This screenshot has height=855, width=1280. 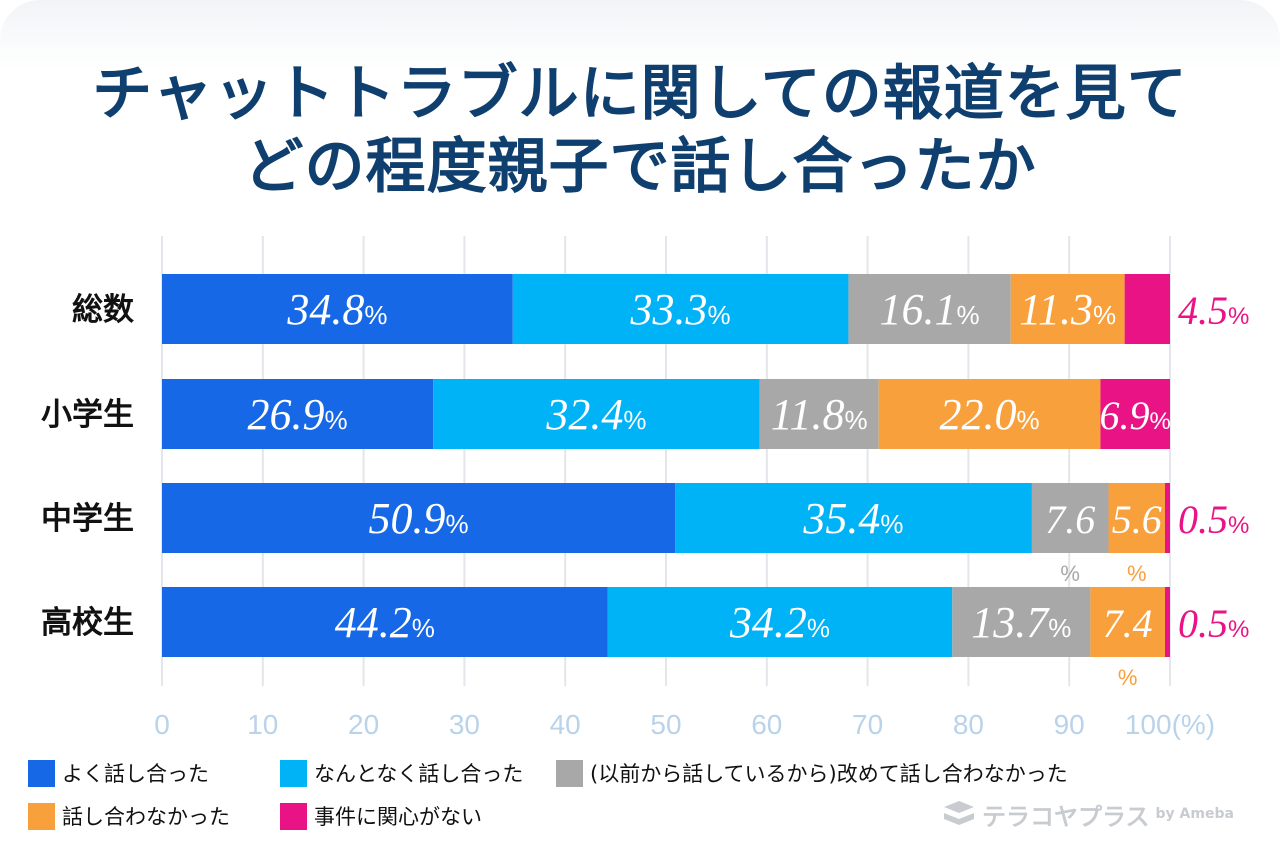 I want to click on data-label: 26.9%, so click(x=298, y=414).